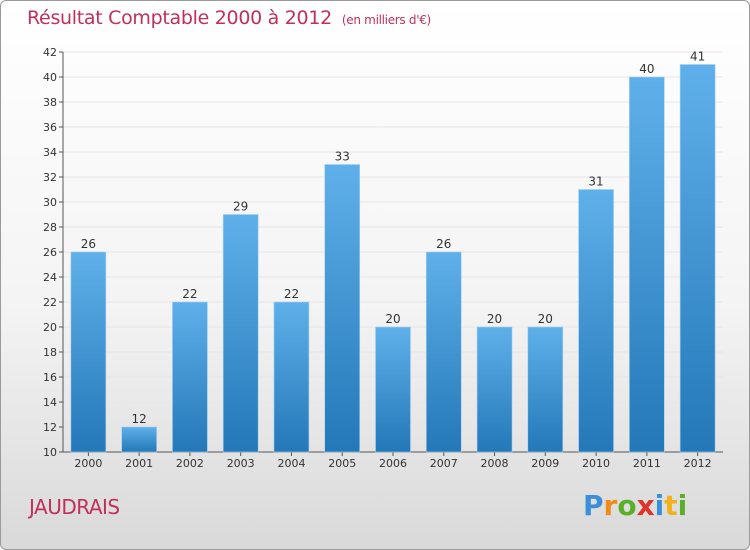 This screenshot has height=550, width=750. What do you see at coordinates (393, 463) in the screenshot?
I see `x-tick-label: 2006` at bounding box center [393, 463].